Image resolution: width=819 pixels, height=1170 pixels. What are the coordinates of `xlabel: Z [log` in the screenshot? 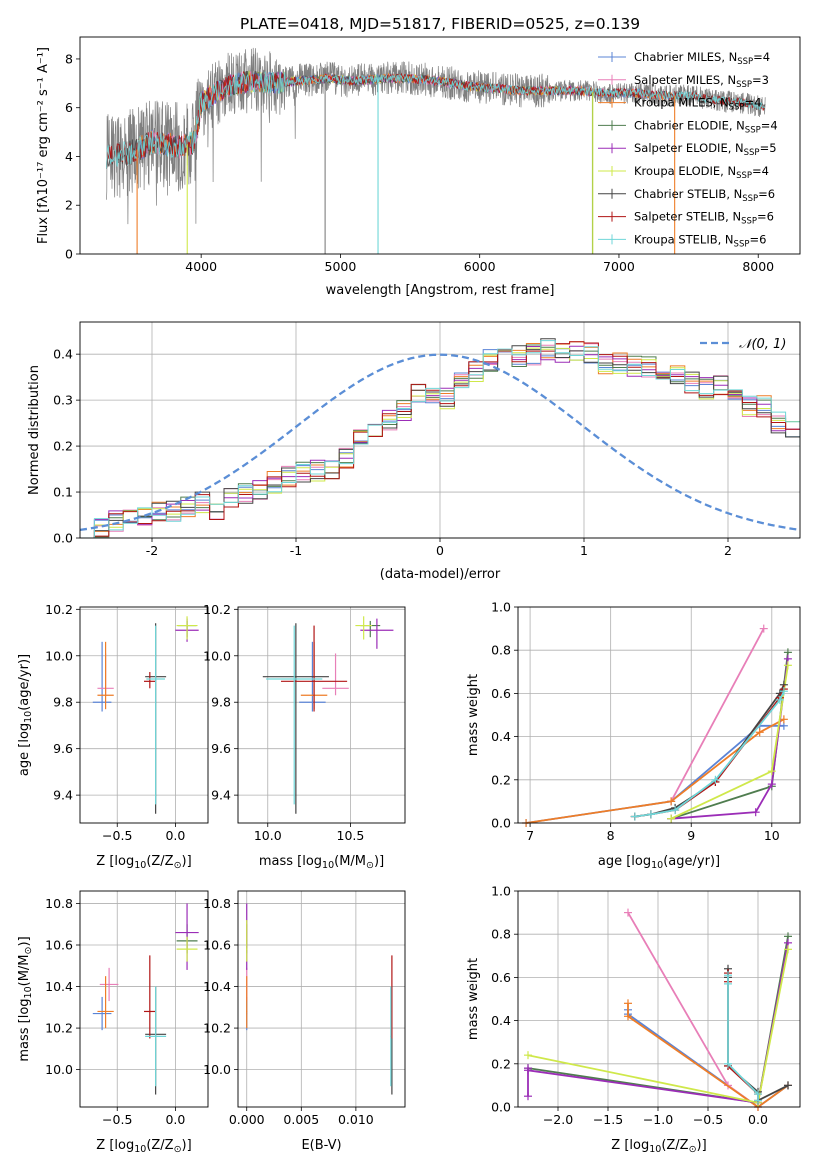 It's located at (115, 861).